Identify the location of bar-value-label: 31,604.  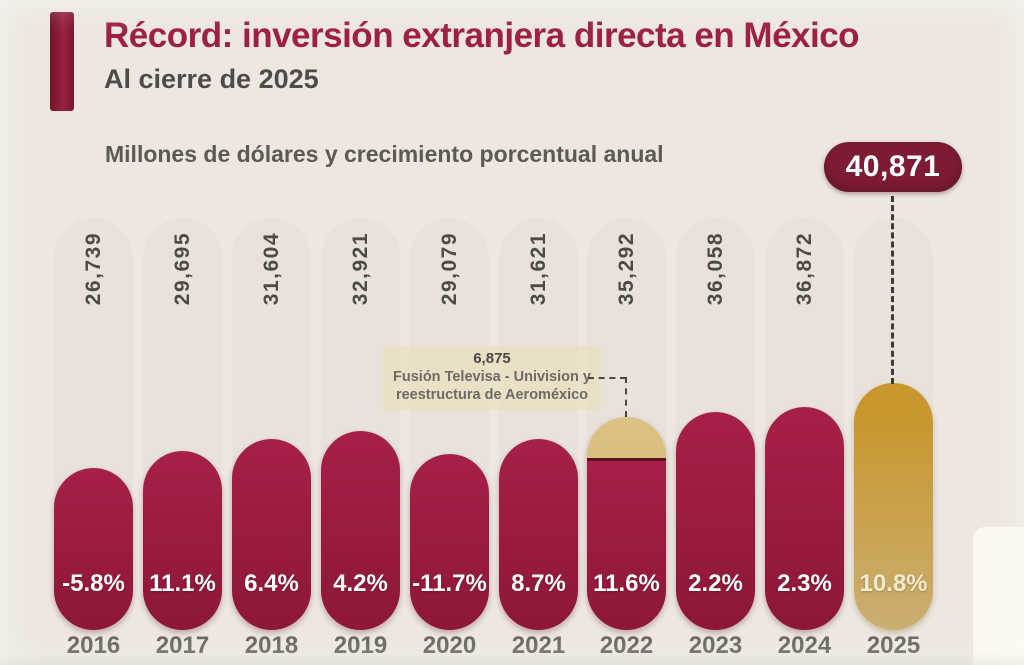
(271, 269).